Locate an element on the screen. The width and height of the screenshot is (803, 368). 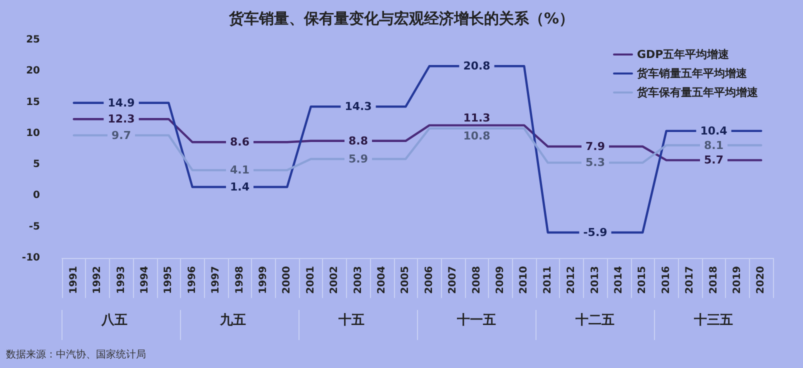
y-tick-label: 10 is located at coordinates (33, 133).